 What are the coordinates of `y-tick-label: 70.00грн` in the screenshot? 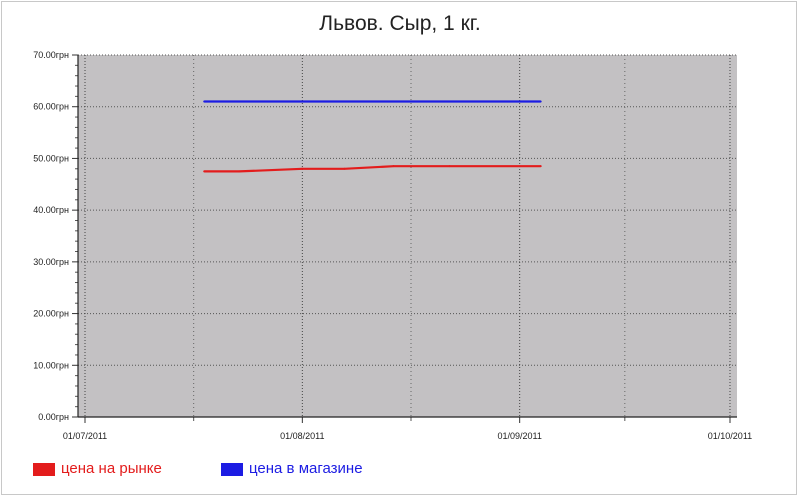 It's located at (51, 55).